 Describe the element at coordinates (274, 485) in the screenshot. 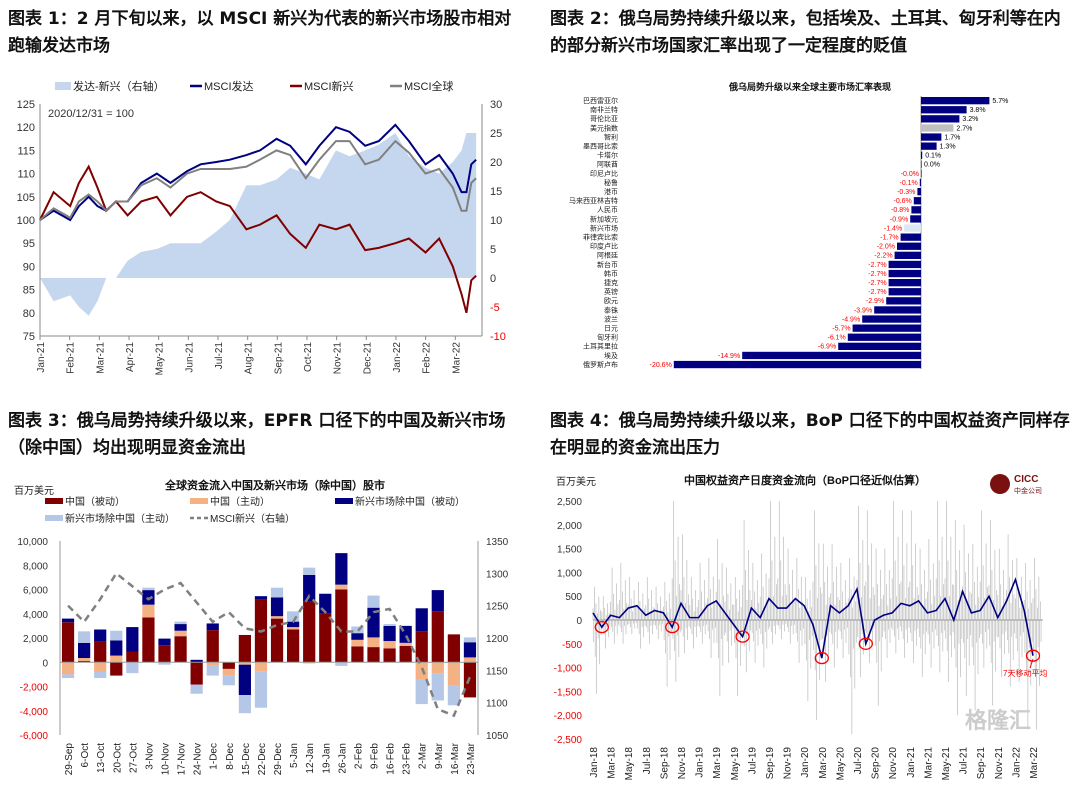

I see `chart-title: 全球资金流入中国及新兴市场（除中国）股市` at that location.